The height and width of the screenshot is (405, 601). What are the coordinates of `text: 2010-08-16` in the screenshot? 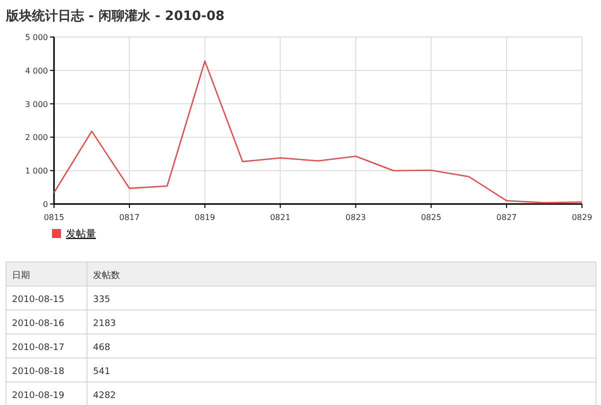 It's located at (38, 324).